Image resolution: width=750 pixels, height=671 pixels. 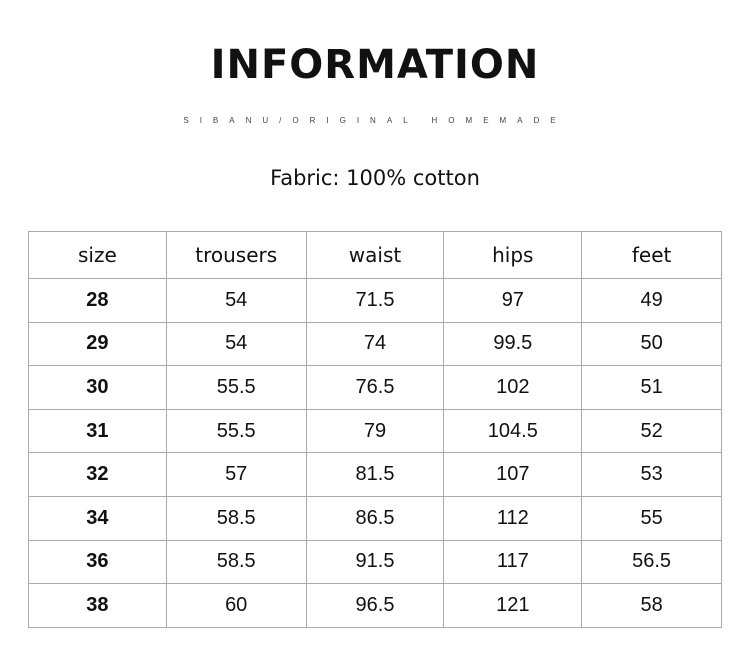 I want to click on column-header-trousers: trousers, so click(x=236, y=255).